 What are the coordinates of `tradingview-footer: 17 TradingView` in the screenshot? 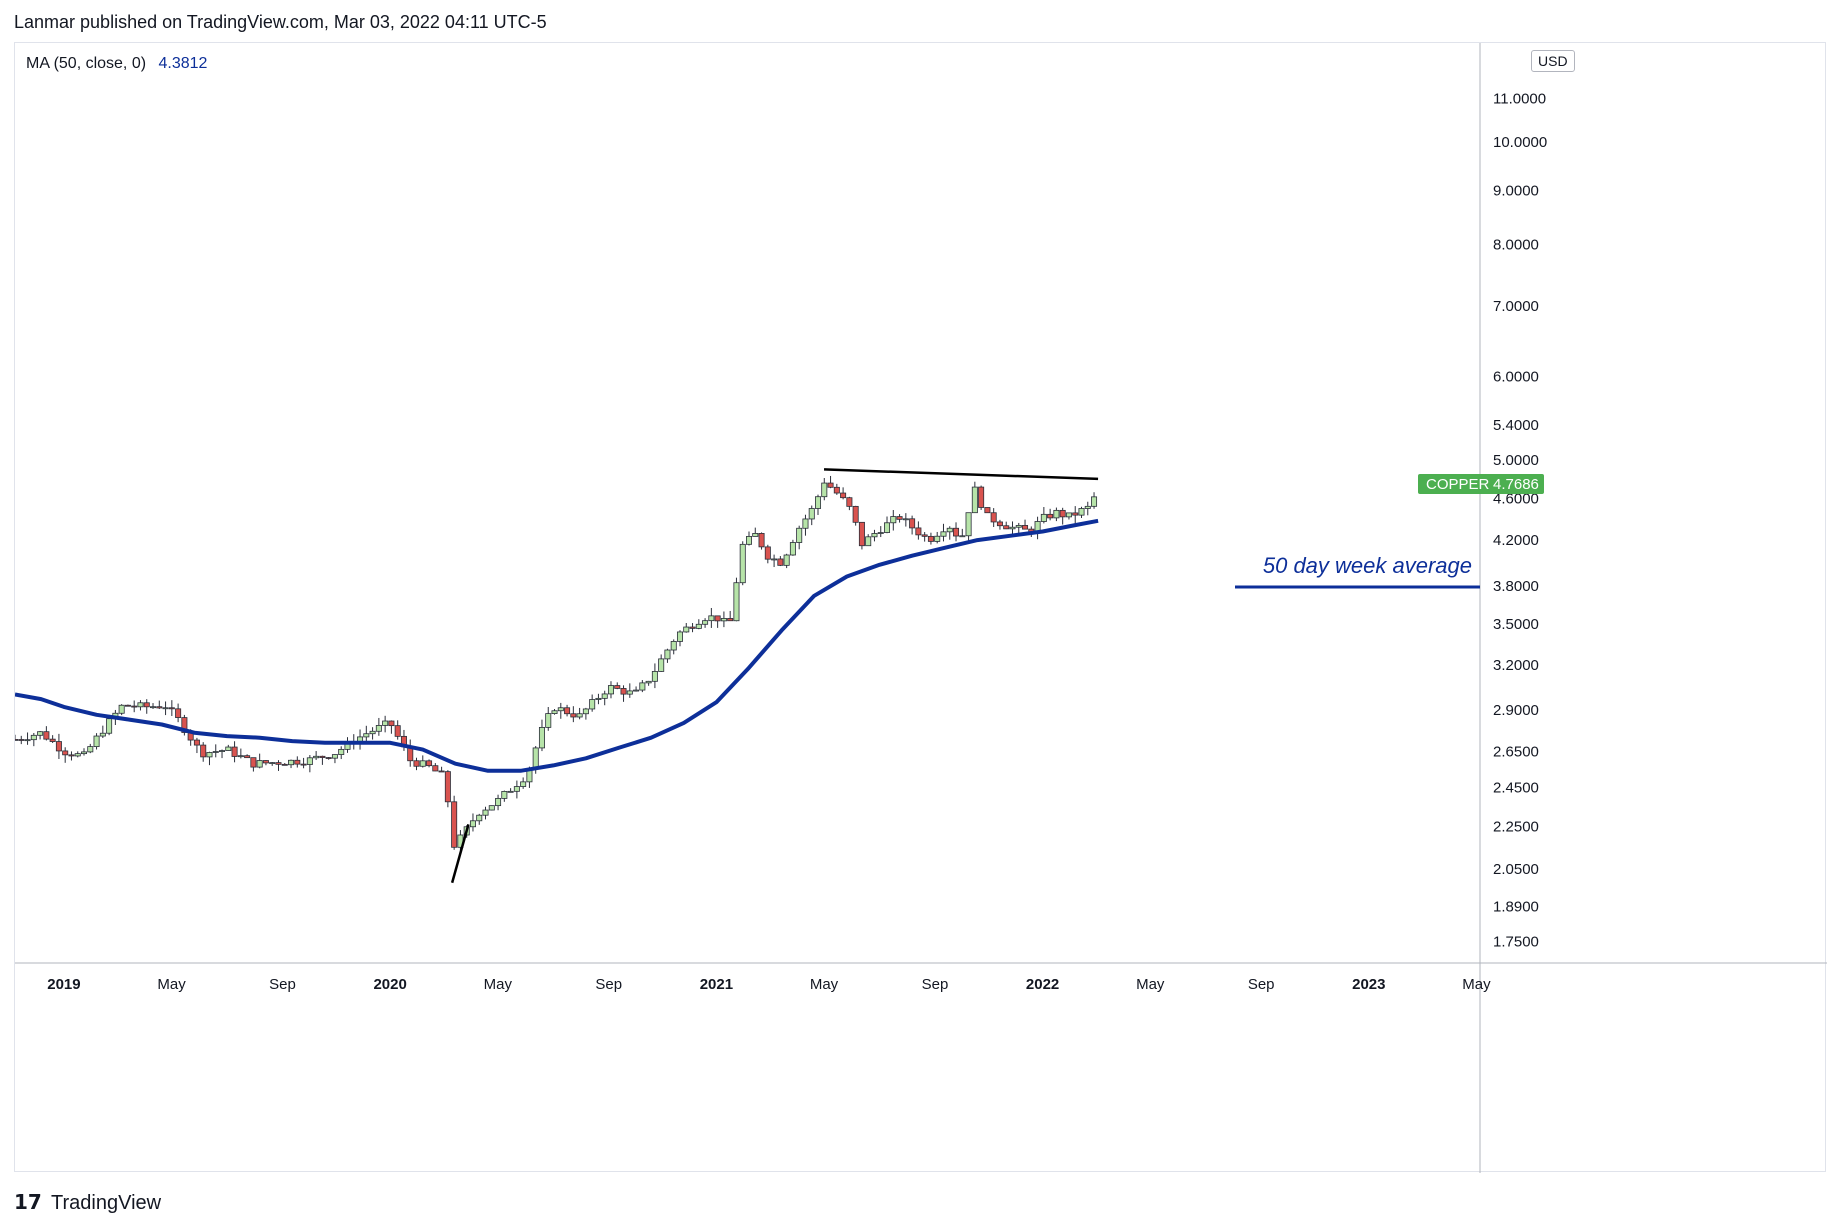 It's located at (87, 1202).